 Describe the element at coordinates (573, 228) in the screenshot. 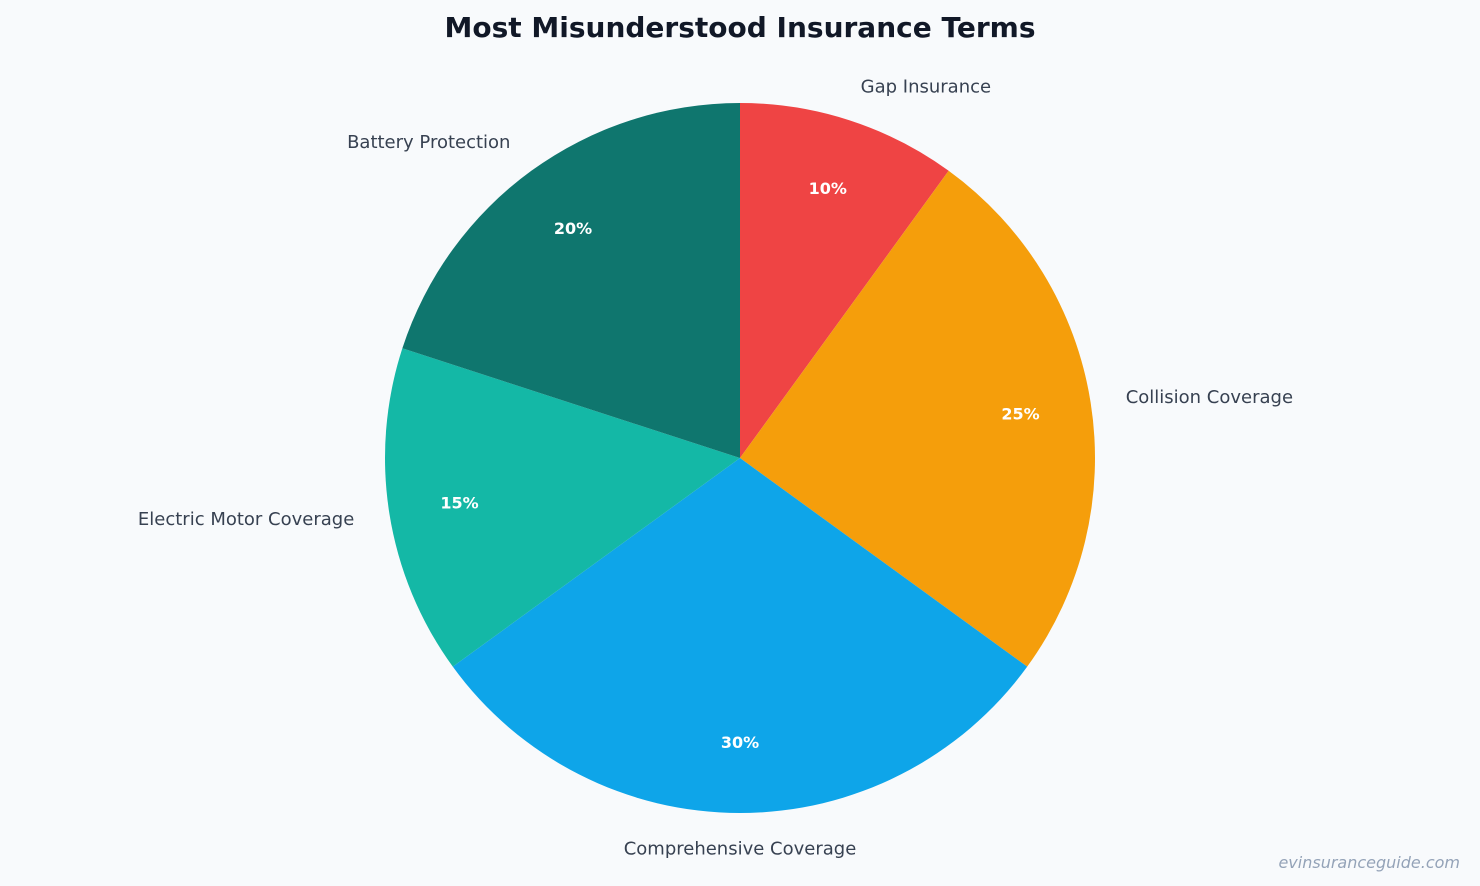

I see `percent-label: 20%` at that location.